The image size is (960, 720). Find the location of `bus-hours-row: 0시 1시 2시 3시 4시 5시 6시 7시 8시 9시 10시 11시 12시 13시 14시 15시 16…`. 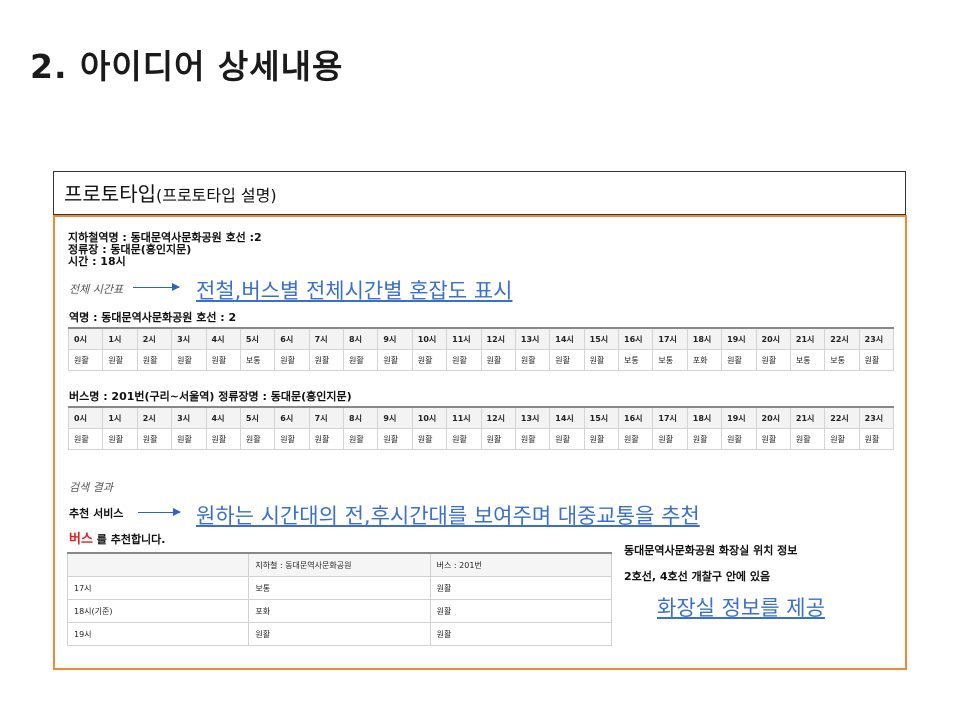

bus-hours-row: 0시 1시 2시 3시 4시 5시 6시 7시 8시 9시 10시 11시 12시 13시 14시 15시 16… is located at coordinates (481, 417).